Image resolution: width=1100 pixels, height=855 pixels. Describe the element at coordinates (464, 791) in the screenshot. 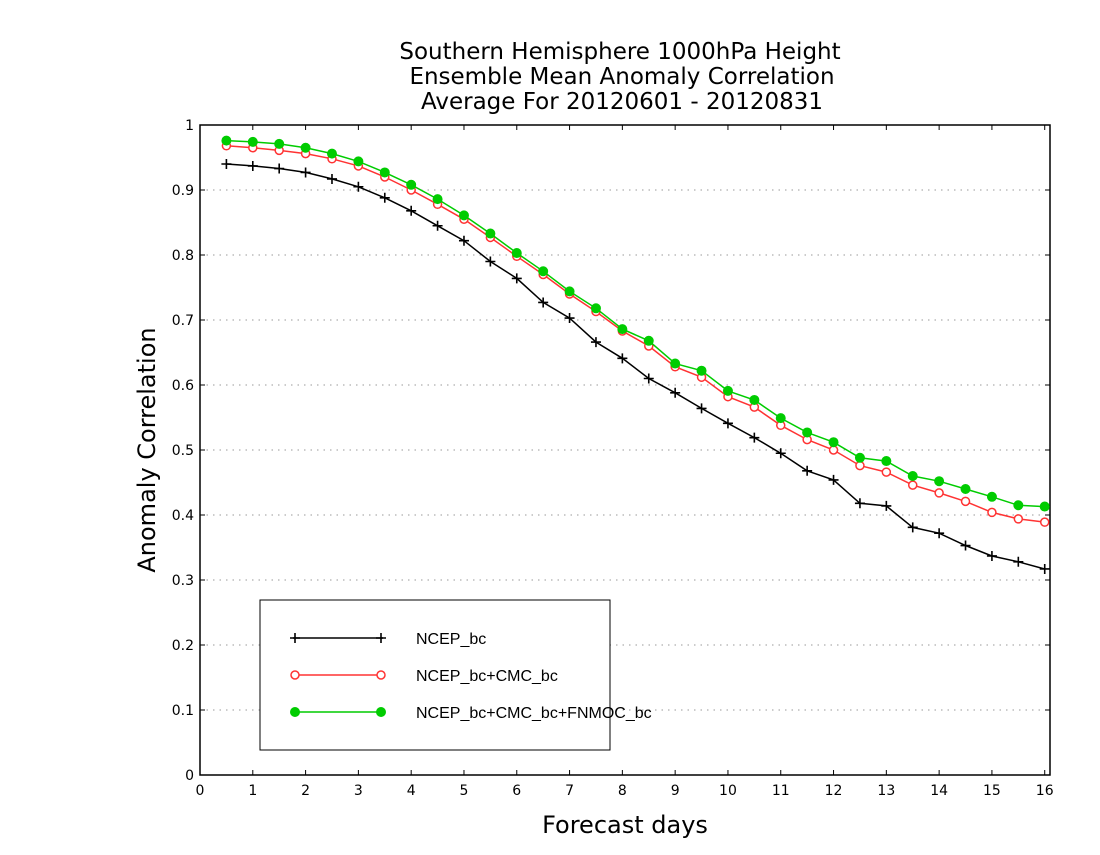

I see `x-tick-label: 5` at that location.